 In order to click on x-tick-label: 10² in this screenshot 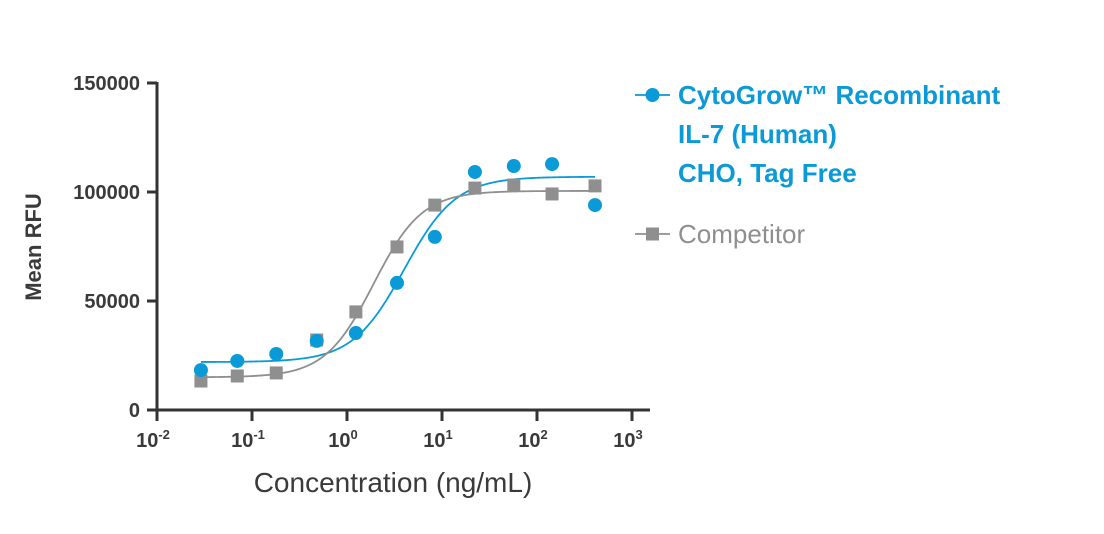, I will do `click(532, 439)`.